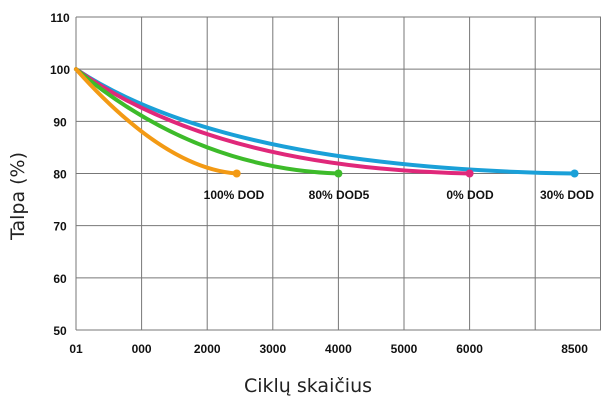 The height and width of the screenshot is (400, 601). What do you see at coordinates (338, 349) in the screenshot?
I see `x-tick-label: 4000` at bounding box center [338, 349].